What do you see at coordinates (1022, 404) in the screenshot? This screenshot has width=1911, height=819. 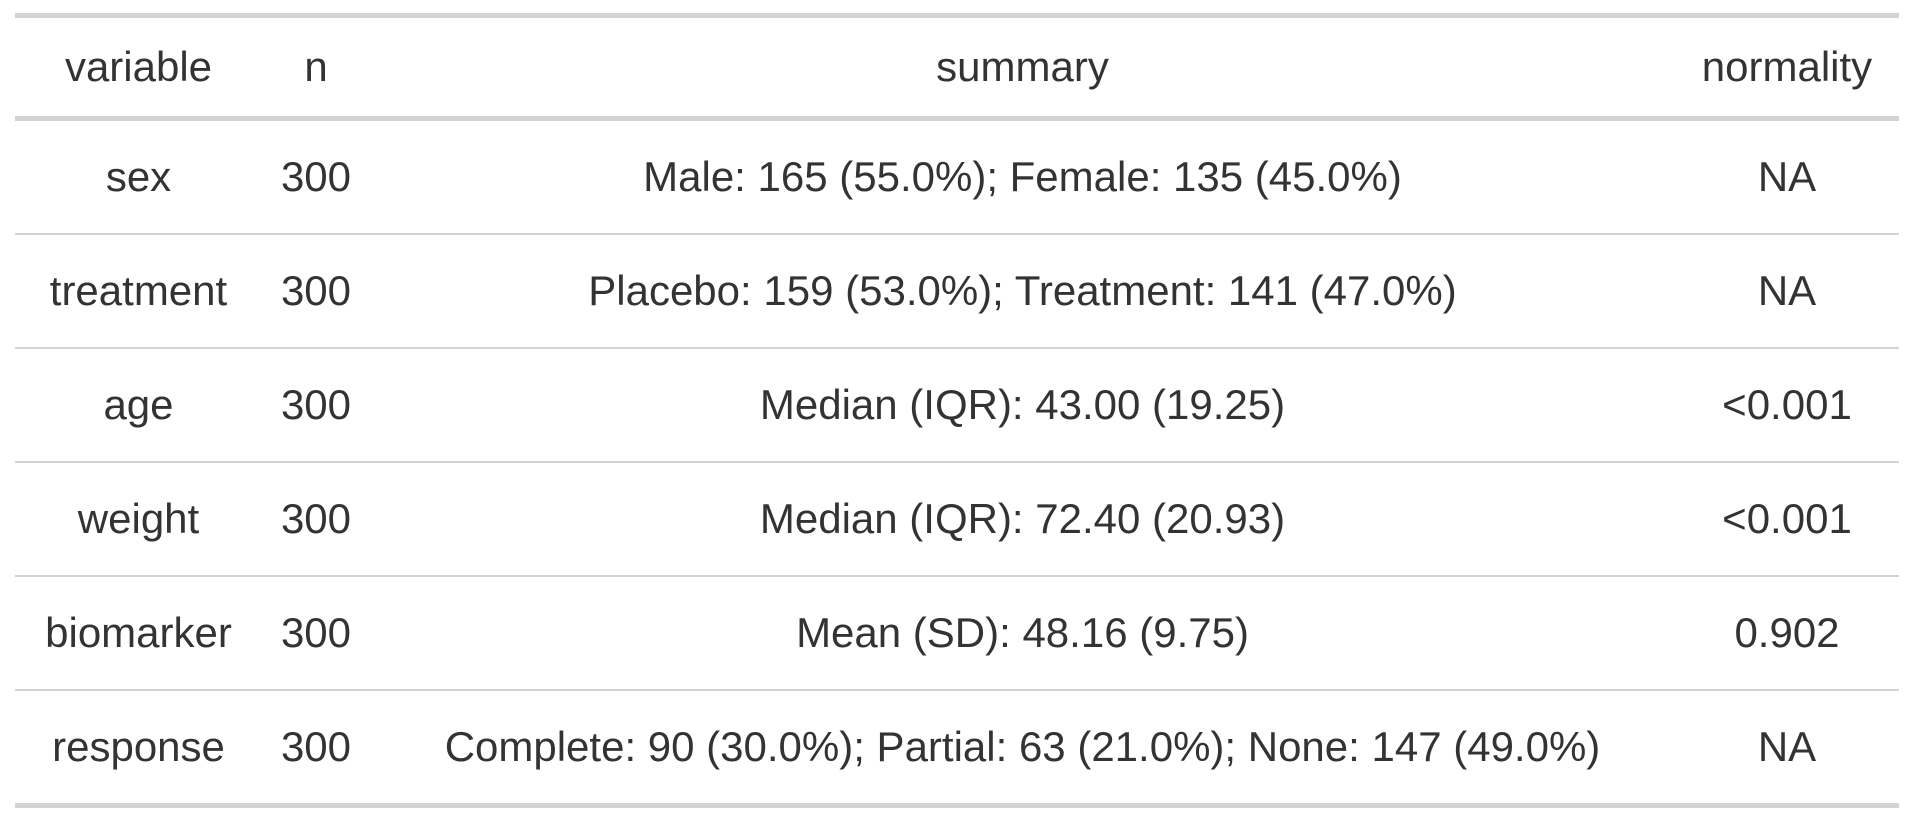 I see `table-cell: Median (IQR): 43.00 (19.25)` at bounding box center [1022, 404].